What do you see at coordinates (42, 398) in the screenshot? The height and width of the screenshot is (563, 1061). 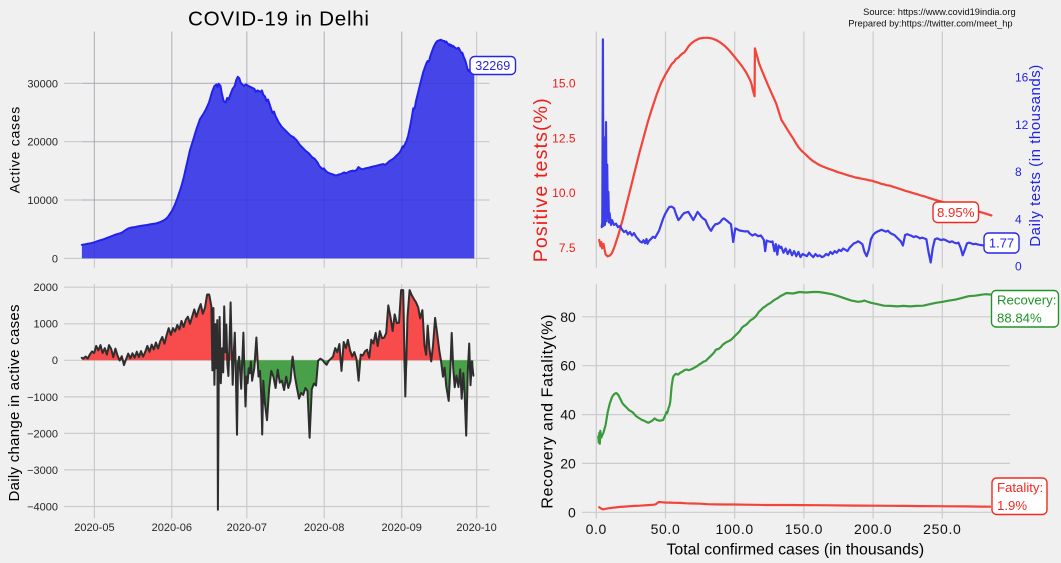 I see `svg-text: −1000` at bounding box center [42, 398].